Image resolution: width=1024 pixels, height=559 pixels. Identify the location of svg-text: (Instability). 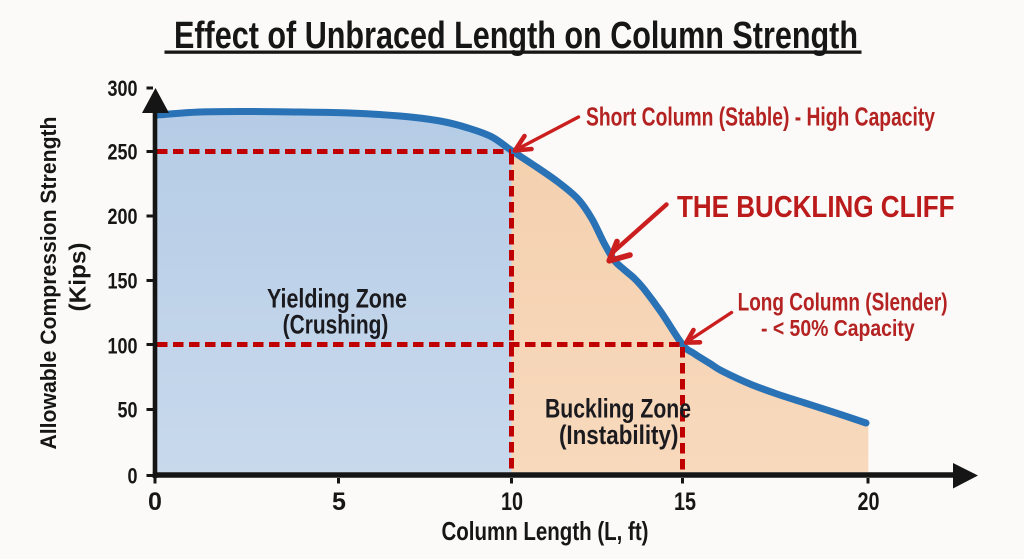
(619, 435).